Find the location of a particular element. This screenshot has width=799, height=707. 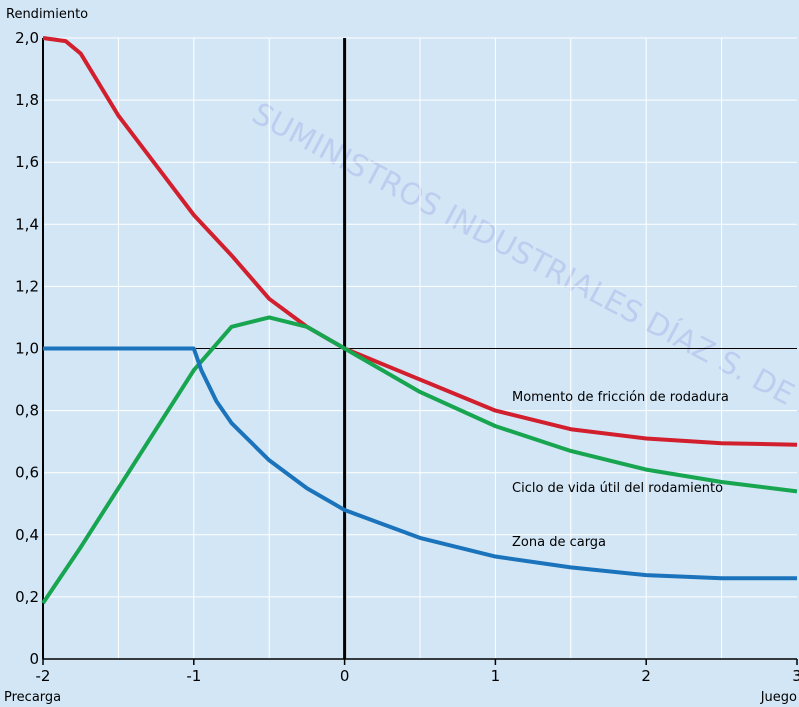

series-label: Momento de fricción de rodadura is located at coordinates (620, 397).